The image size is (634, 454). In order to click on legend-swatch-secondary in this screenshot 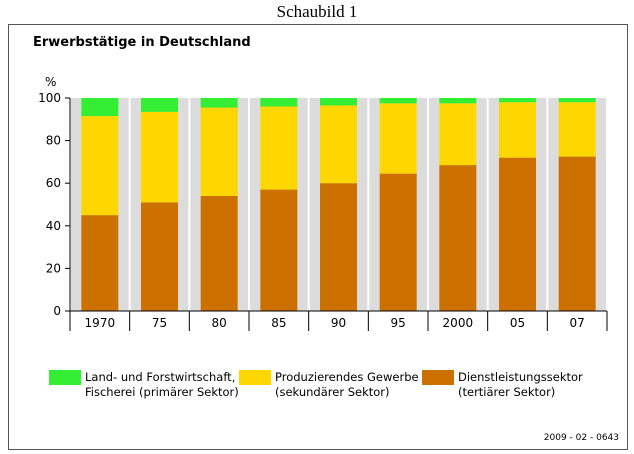, I will do `click(255, 377)`.